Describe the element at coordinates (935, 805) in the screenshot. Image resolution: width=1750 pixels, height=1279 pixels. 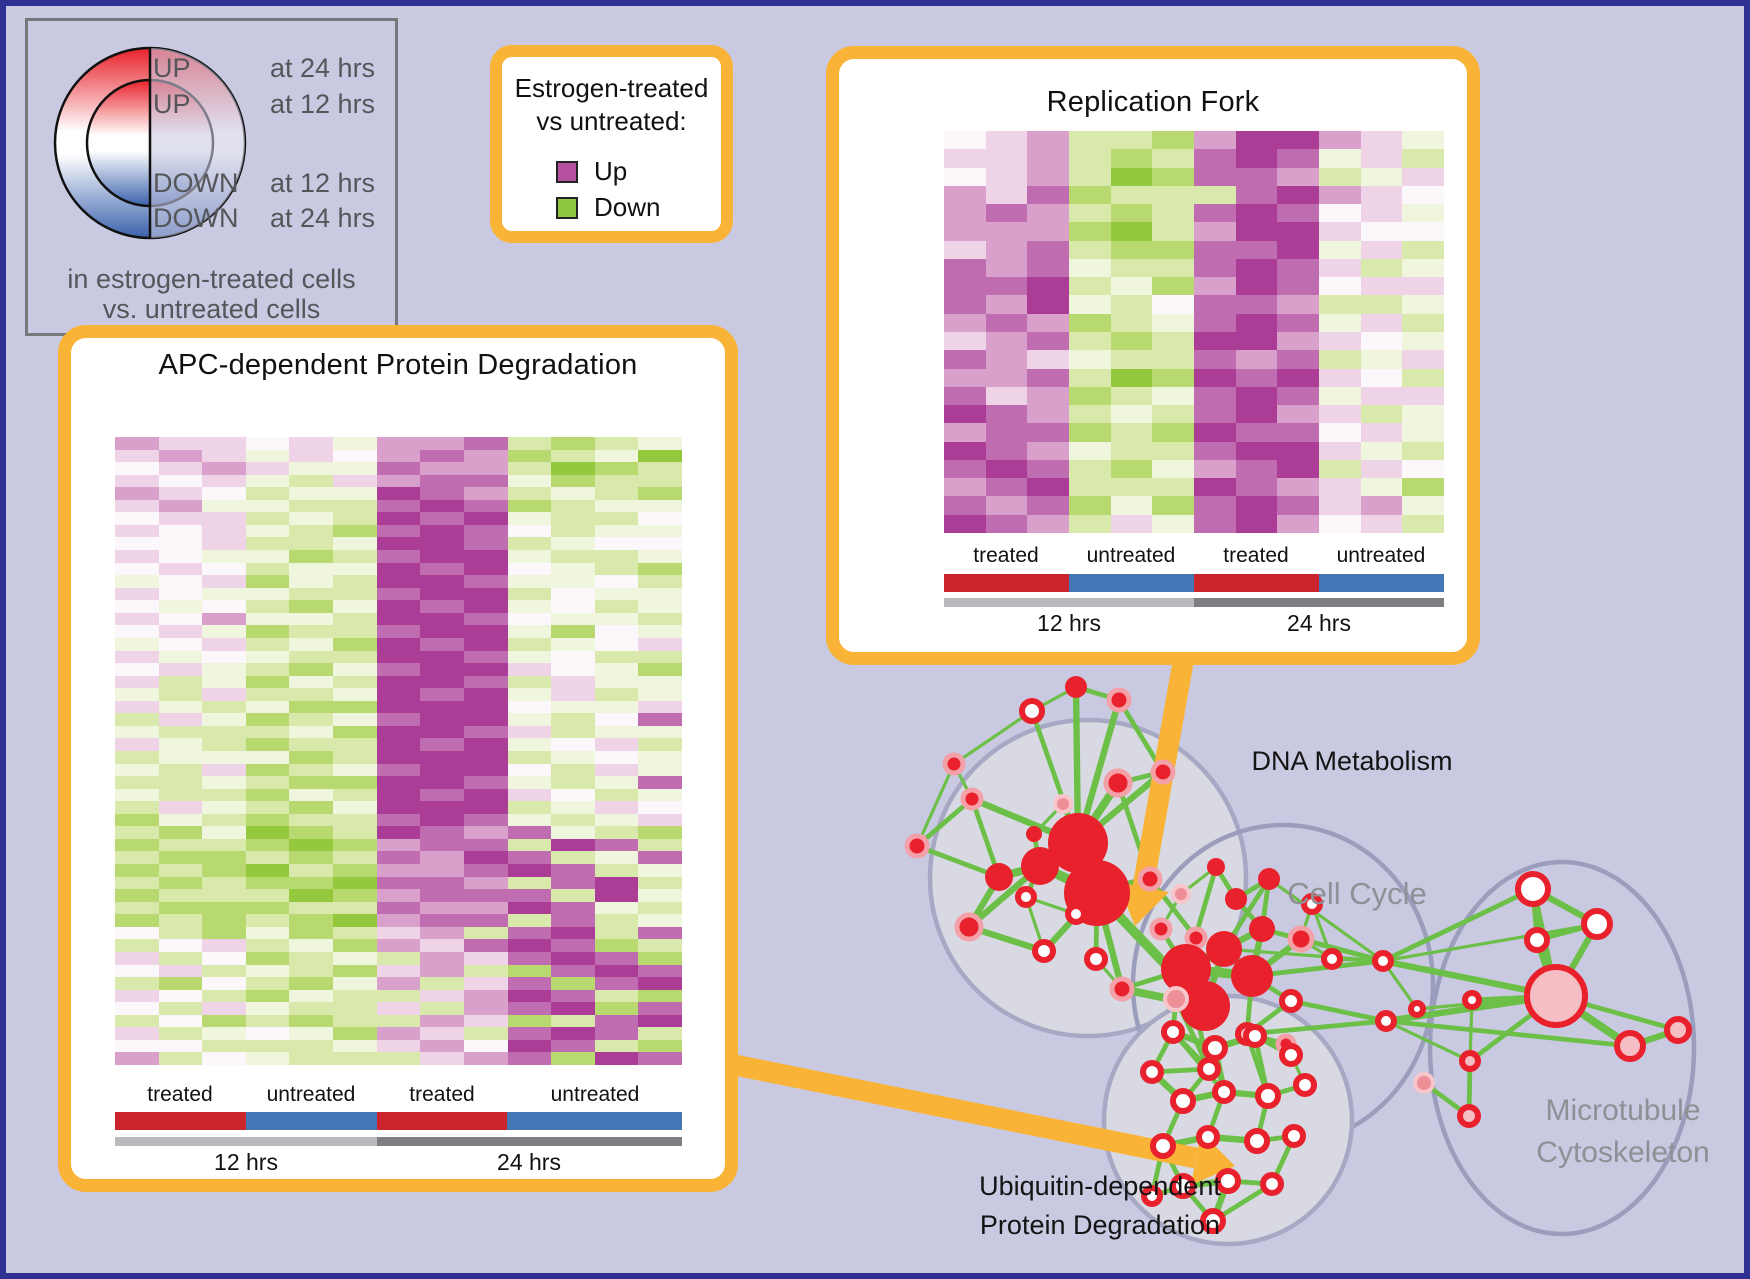
I see `network-edge` at that location.